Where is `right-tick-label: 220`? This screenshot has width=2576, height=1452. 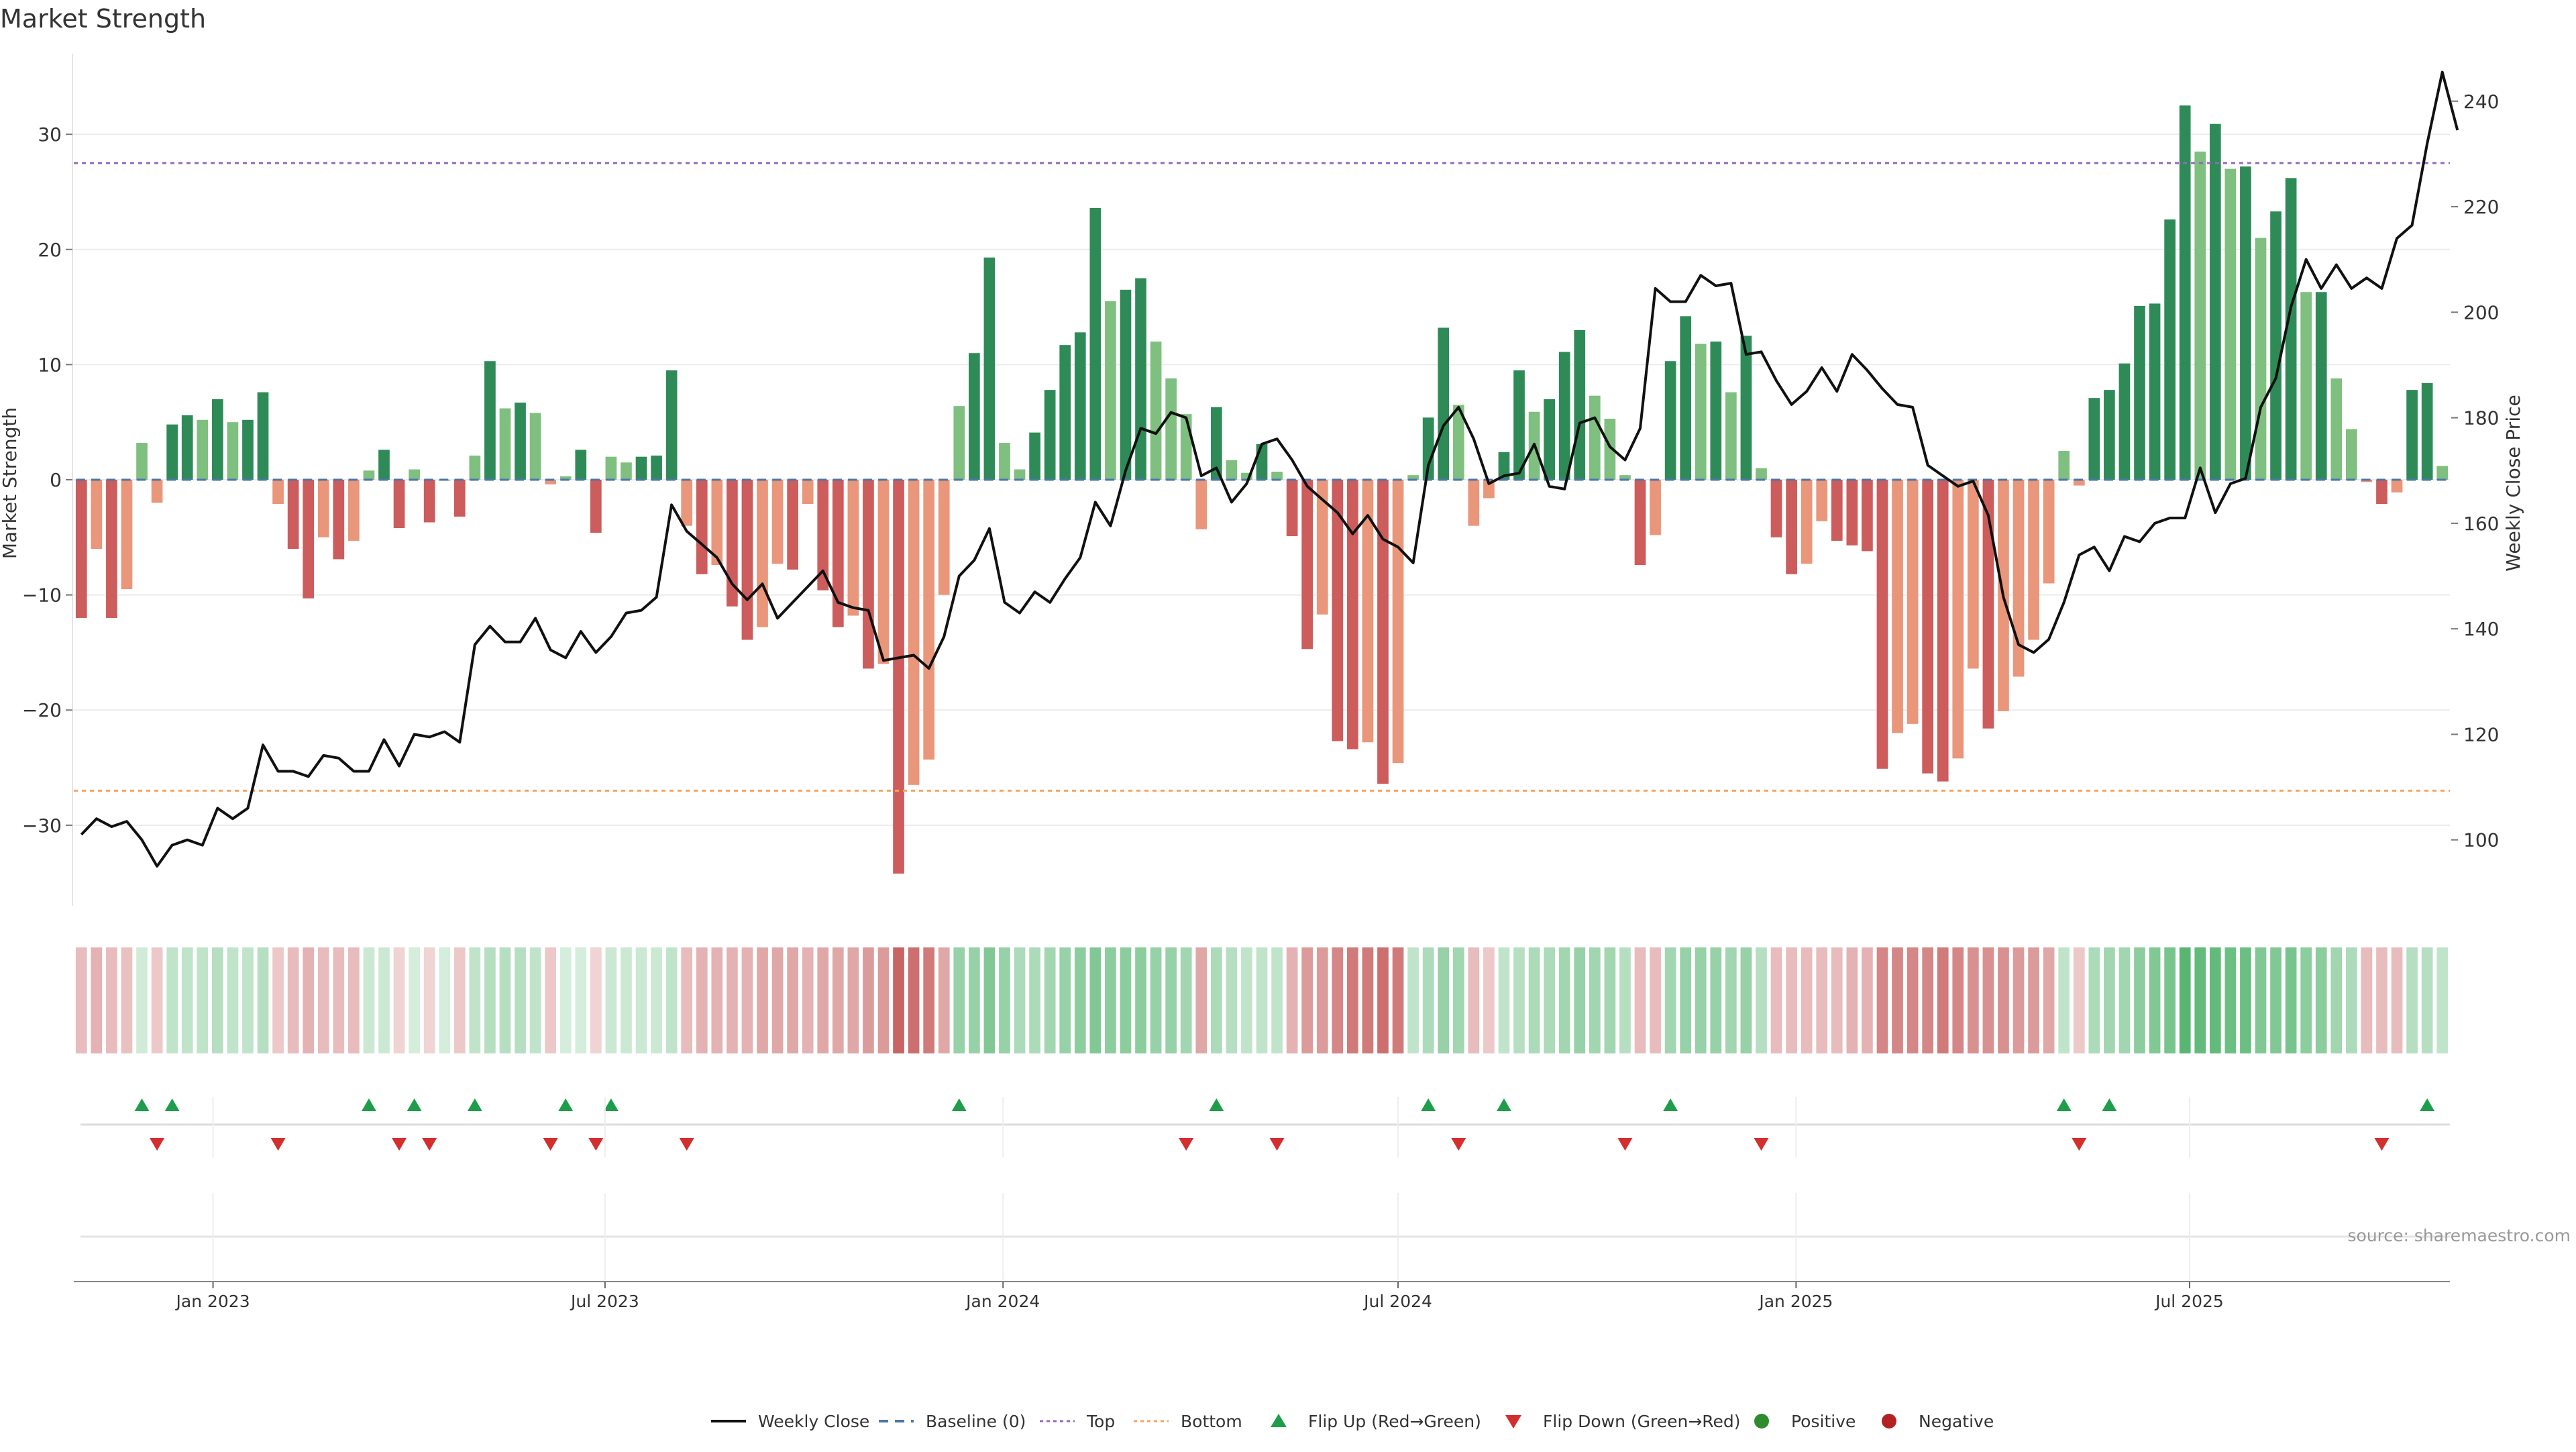
right-tick-label: 220 is located at coordinates (2481, 207).